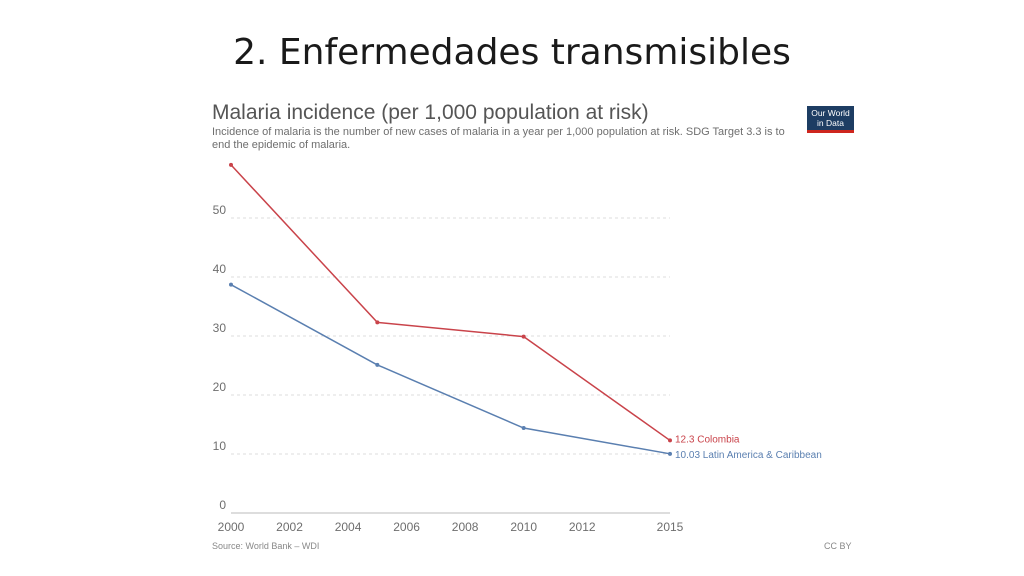 The width and height of the screenshot is (1024, 576). Describe the element at coordinates (465, 527) in the screenshot. I see `x-tick-label: 2008` at that location.